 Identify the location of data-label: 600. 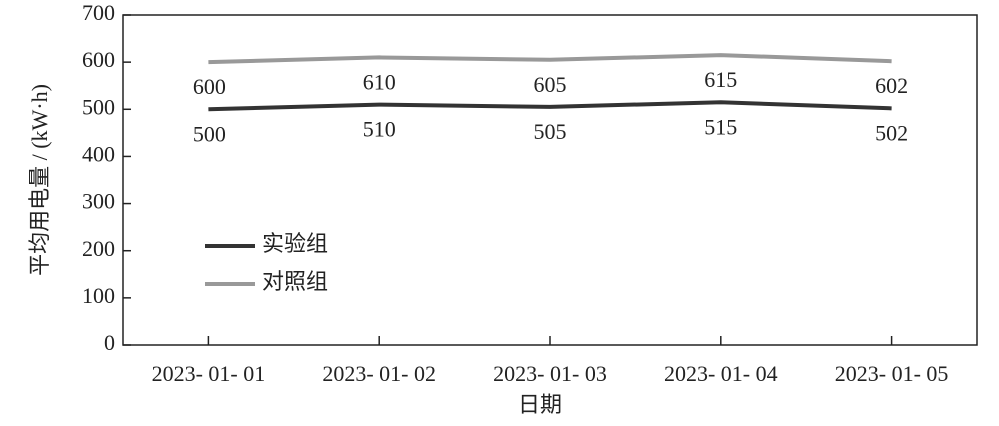
(209, 86).